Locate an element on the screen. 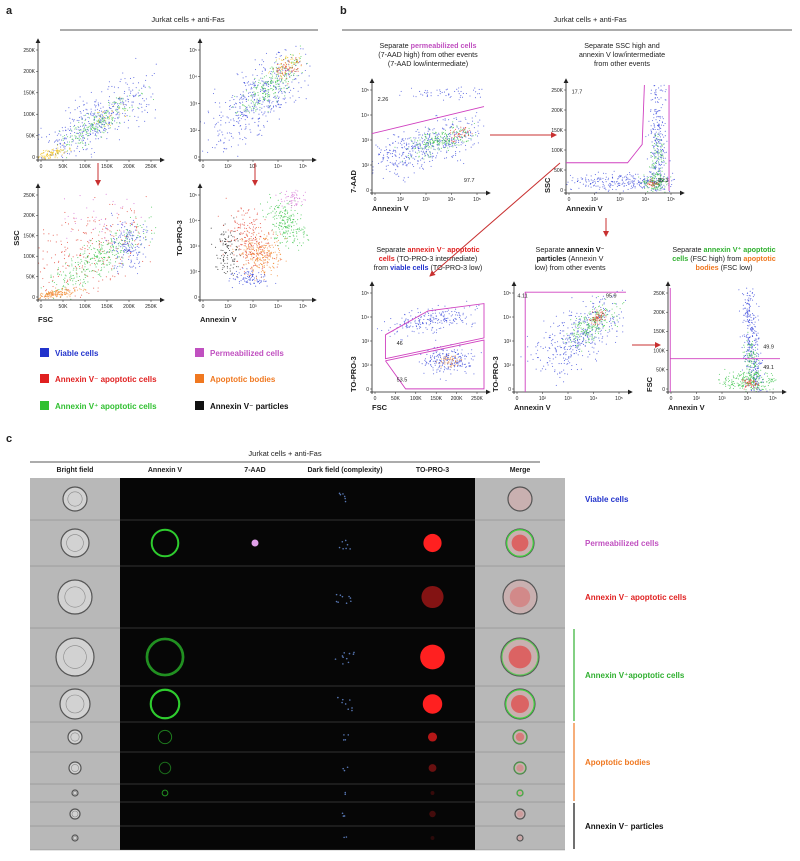 The image size is (800, 861). description-segment: annexin V low/intermediate is located at coordinates (622, 54).